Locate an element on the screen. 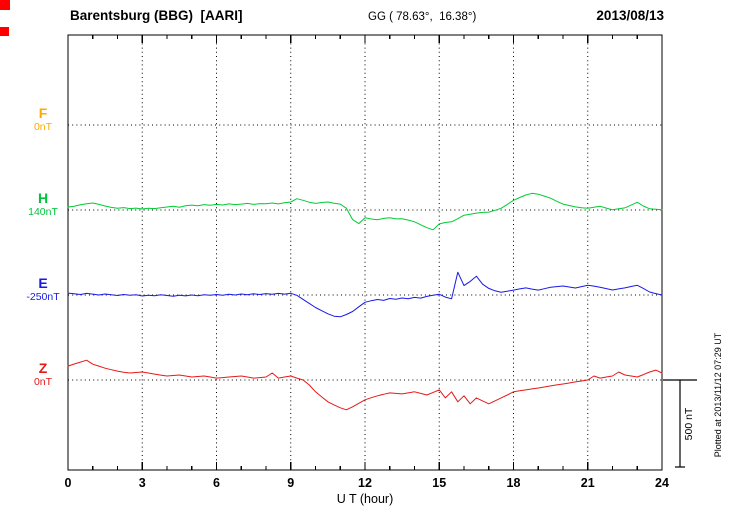 The width and height of the screenshot is (730, 520). x-tick-label: 12 is located at coordinates (365, 483).